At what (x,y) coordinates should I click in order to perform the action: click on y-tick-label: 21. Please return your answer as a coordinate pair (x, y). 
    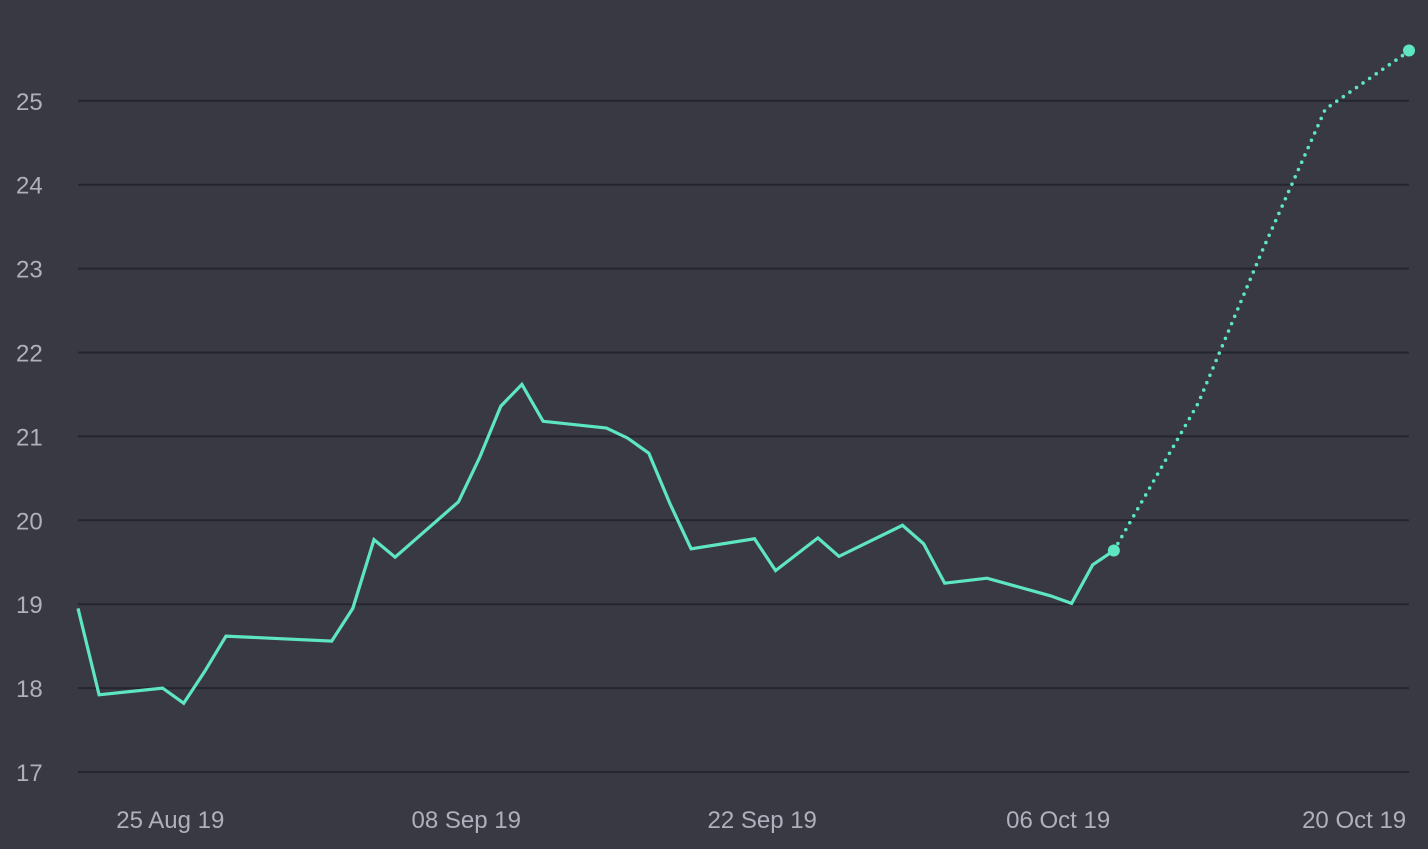
    Looking at the image, I should click on (29, 437).